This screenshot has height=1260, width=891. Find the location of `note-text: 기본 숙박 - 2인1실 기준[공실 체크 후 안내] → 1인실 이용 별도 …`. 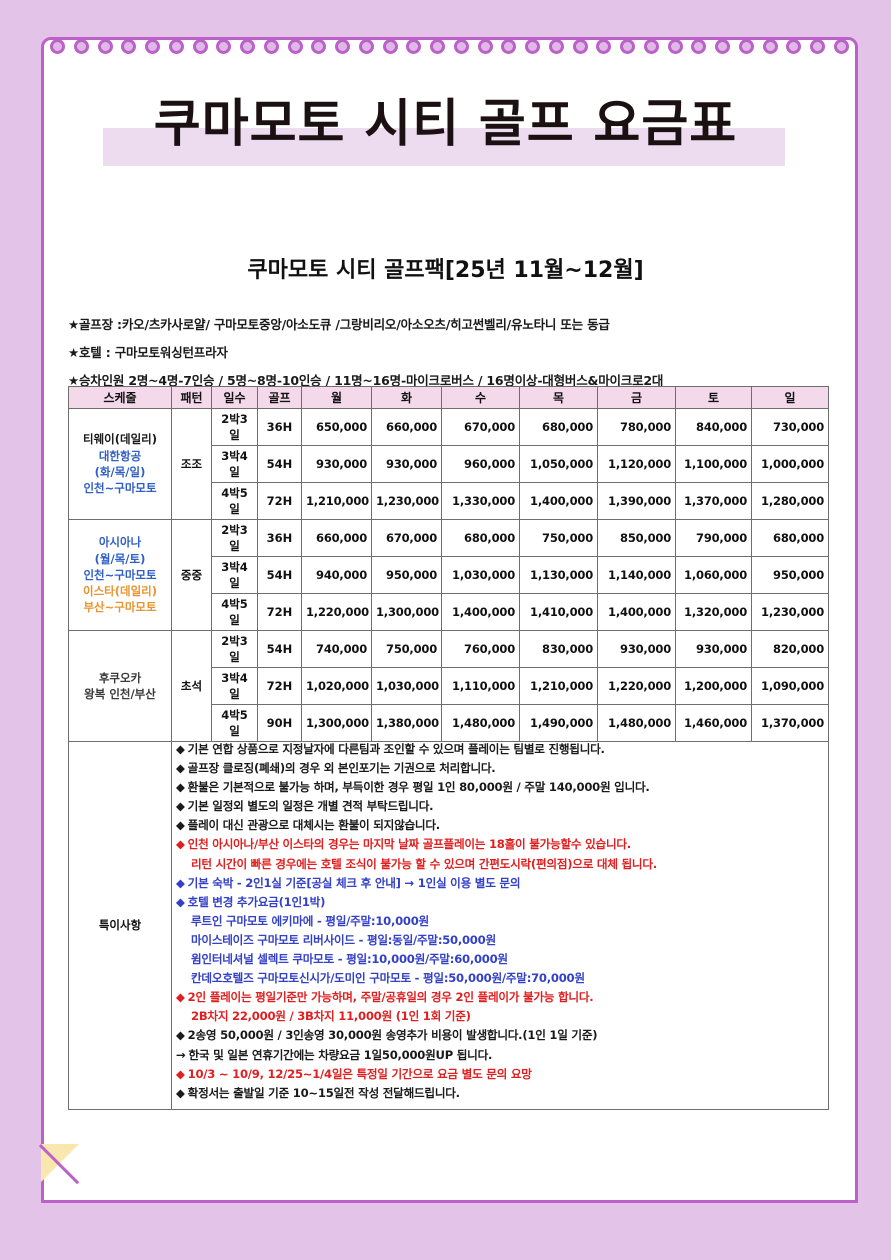

note-text: 기본 숙박 - 2인1실 기준[공실 체크 후 안내] → 1인실 이용 별도 … is located at coordinates (354, 882).